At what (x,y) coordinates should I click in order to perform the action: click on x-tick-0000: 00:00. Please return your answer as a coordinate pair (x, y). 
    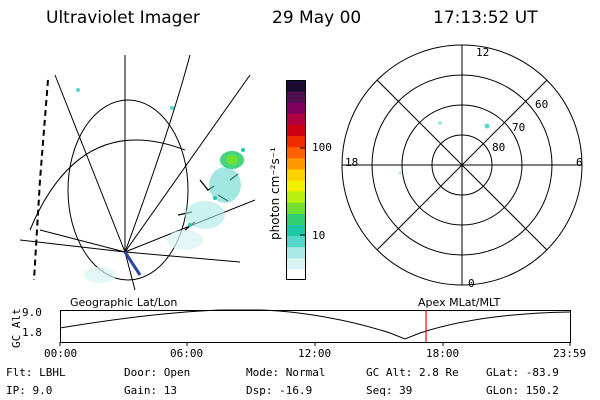
    Looking at the image, I should click on (61, 353).